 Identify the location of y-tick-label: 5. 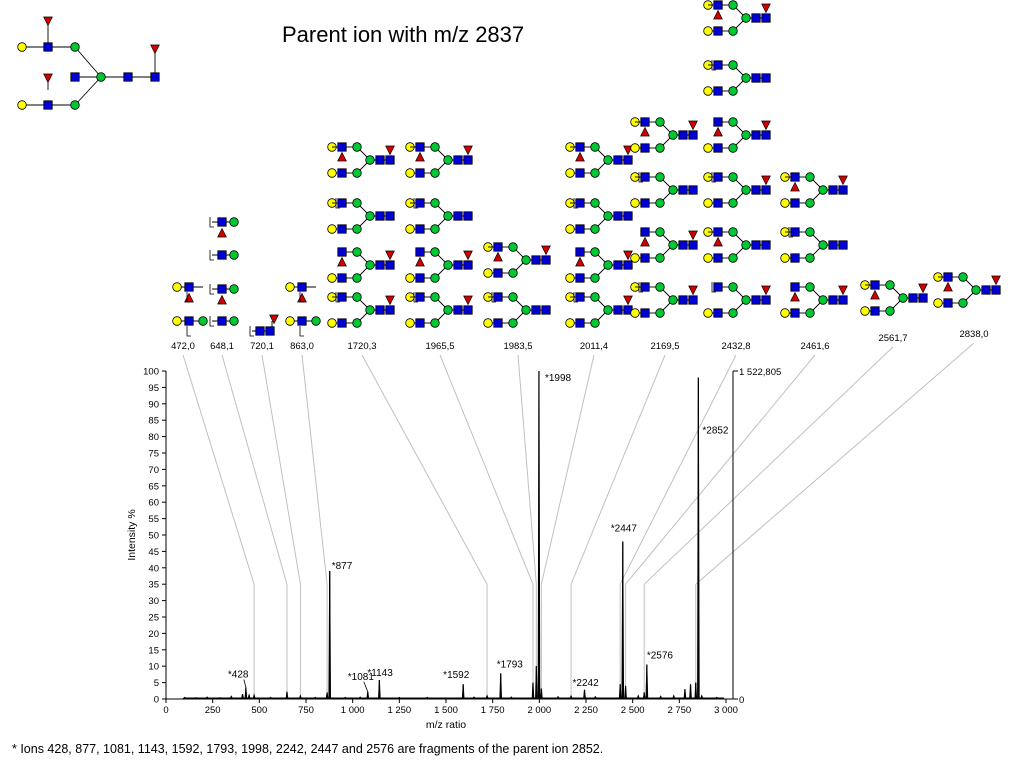
(156, 683).